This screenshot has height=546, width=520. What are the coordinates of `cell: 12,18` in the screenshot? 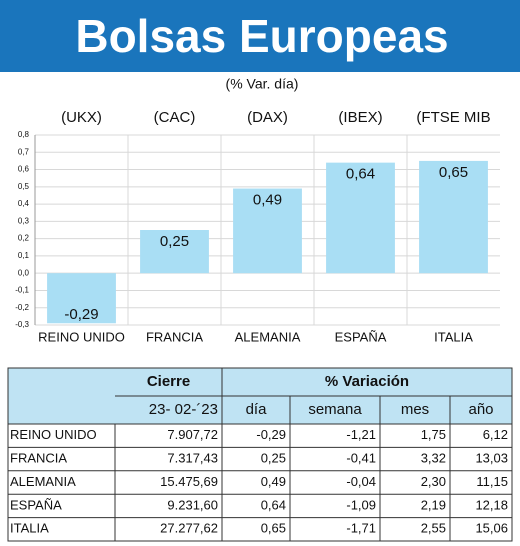 It's located at (491, 504).